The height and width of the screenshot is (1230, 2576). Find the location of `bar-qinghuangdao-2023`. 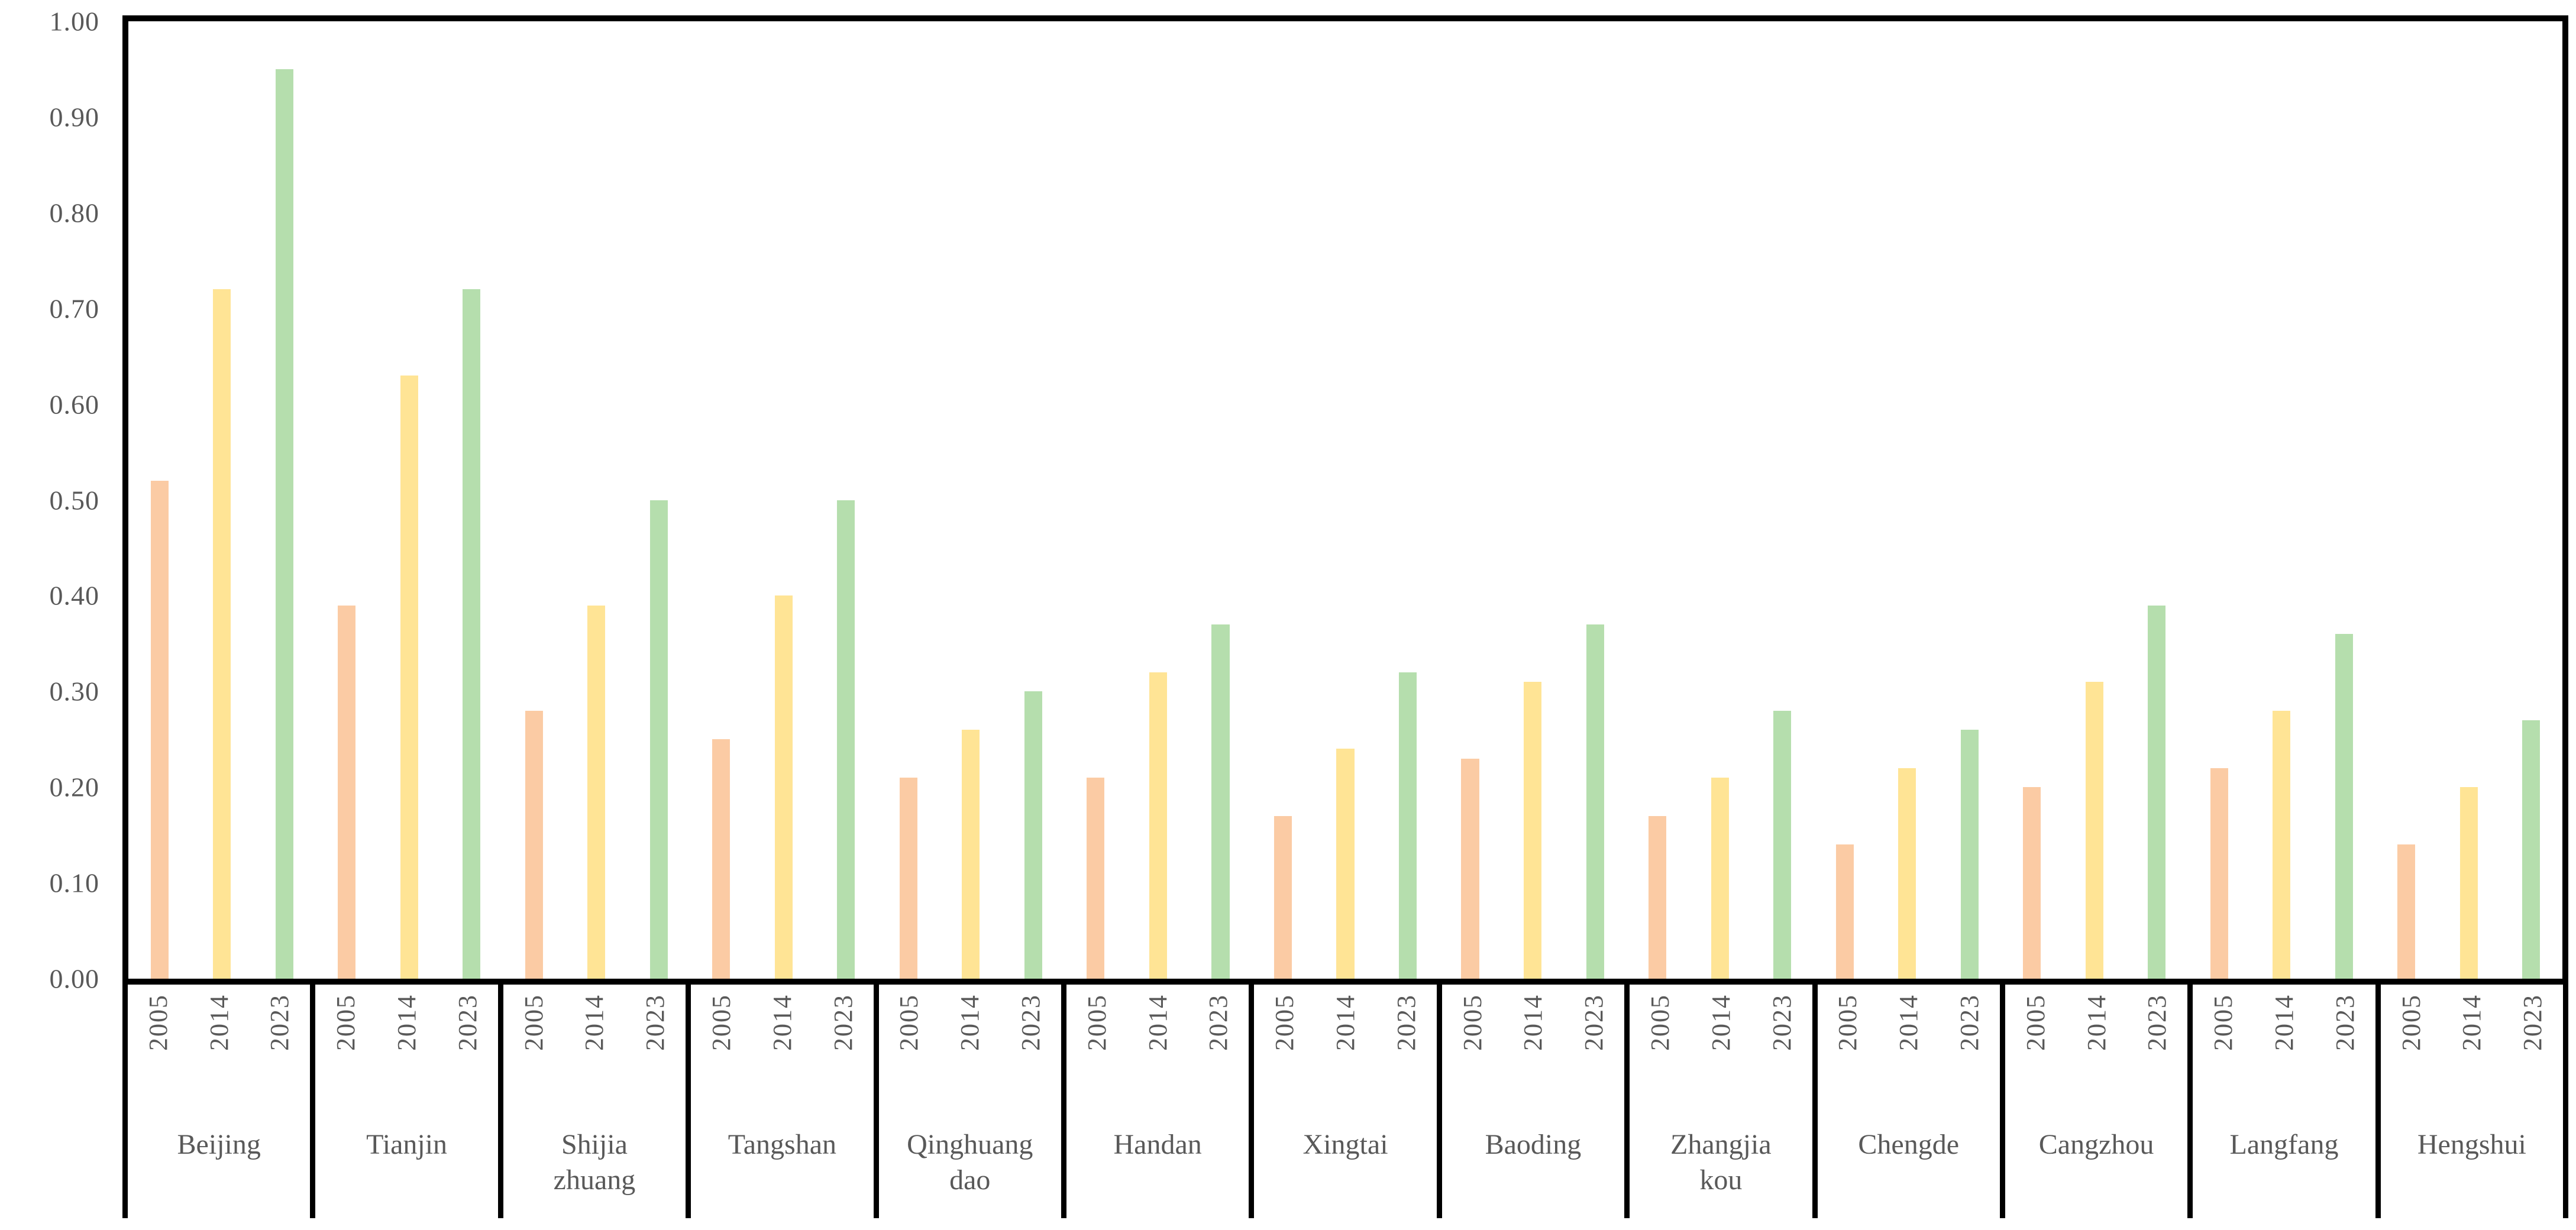

bar-qinghuangdao-2023 is located at coordinates (1033, 835).